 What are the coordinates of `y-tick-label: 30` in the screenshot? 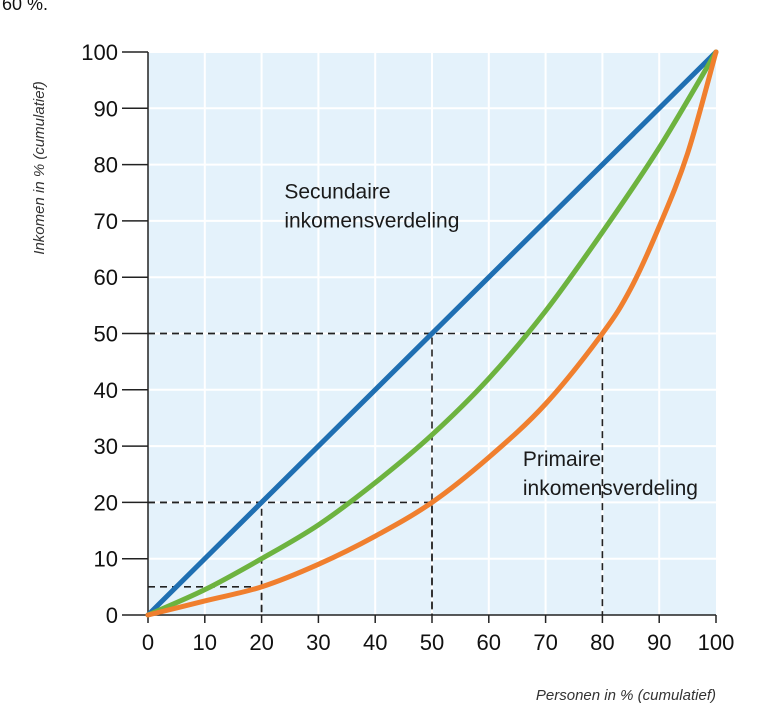 It's located at (106, 446).